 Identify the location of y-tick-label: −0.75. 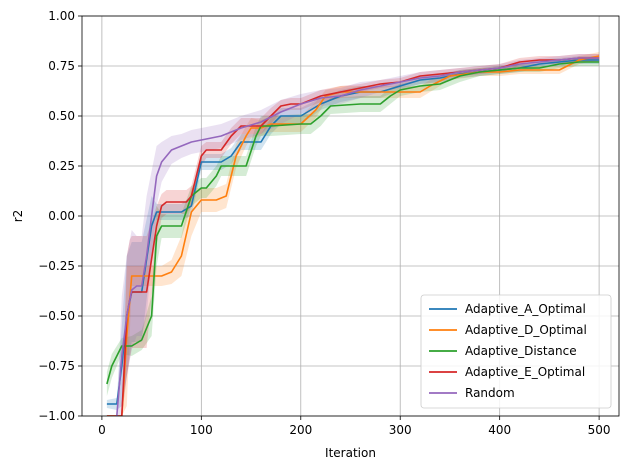
(56, 366).